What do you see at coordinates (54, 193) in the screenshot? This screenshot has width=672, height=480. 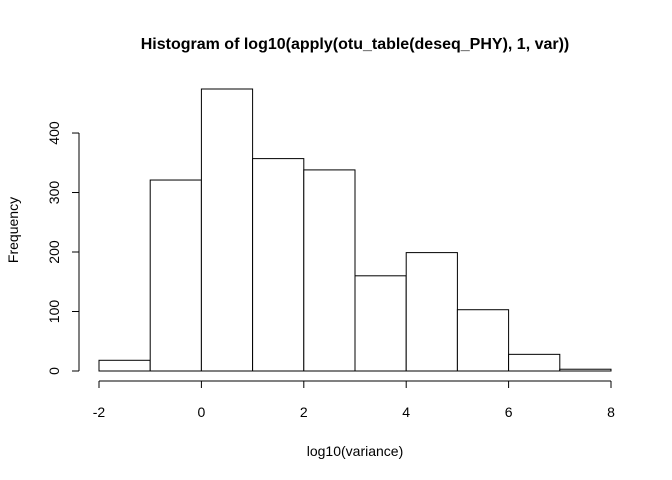 I see `y-axis-tick-label: 300` at bounding box center [54, 193].